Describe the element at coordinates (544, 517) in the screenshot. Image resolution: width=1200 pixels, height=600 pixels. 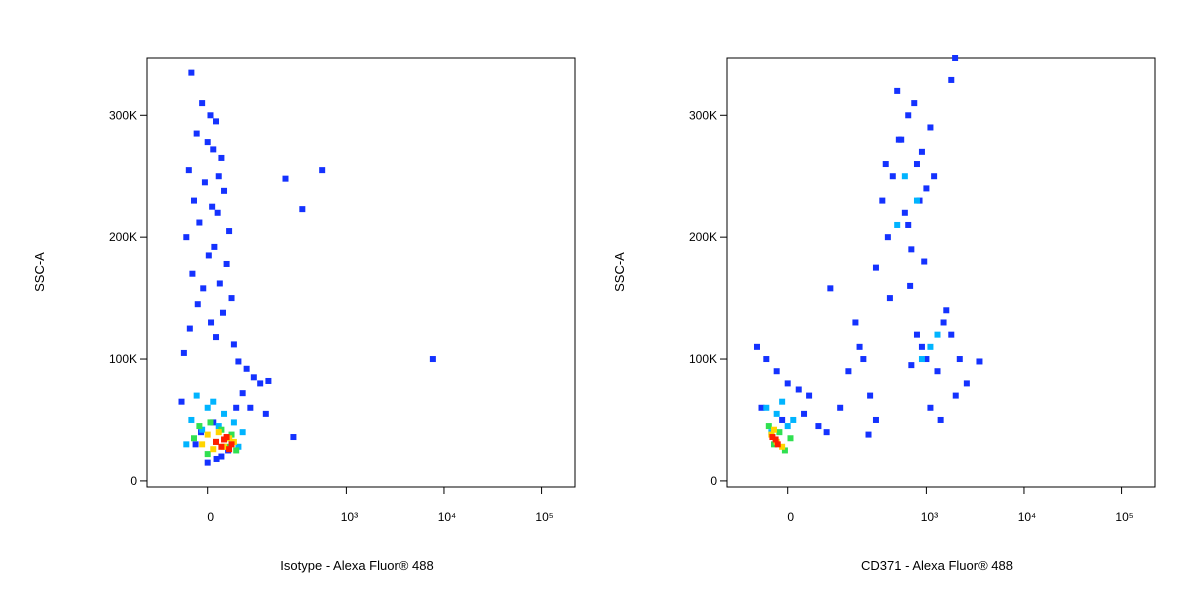
I see `x-tick-label: 10⁵` at that location.